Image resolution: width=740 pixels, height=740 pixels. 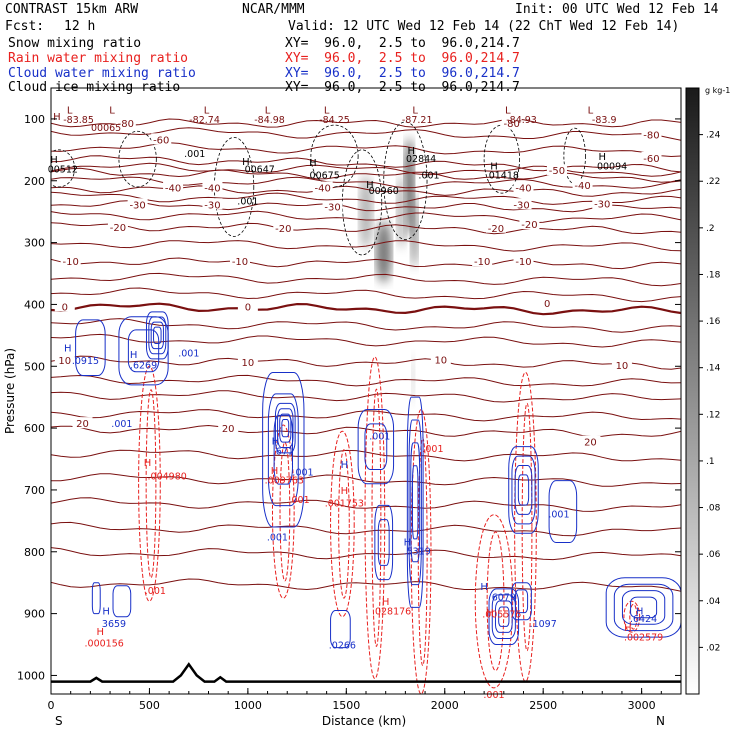 I want to click on contour-value-label: 00065, so click(x=106, y=128).